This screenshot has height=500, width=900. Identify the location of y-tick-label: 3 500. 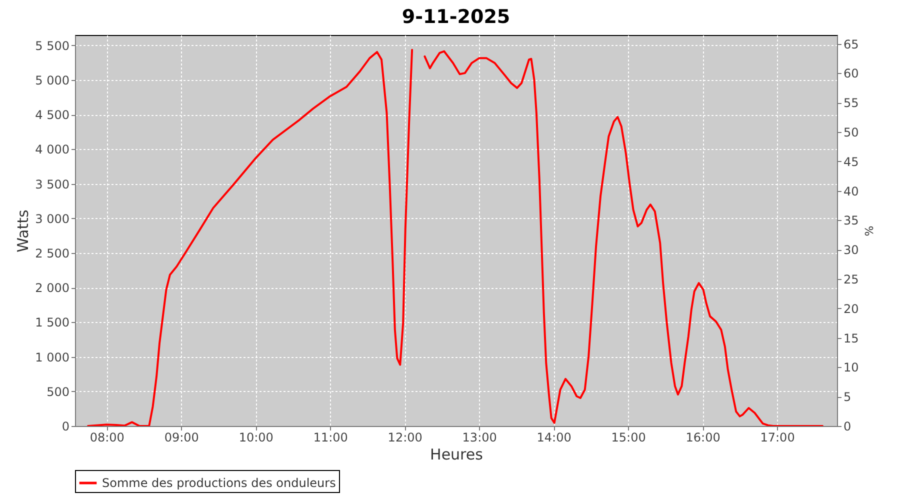
(52, 184).